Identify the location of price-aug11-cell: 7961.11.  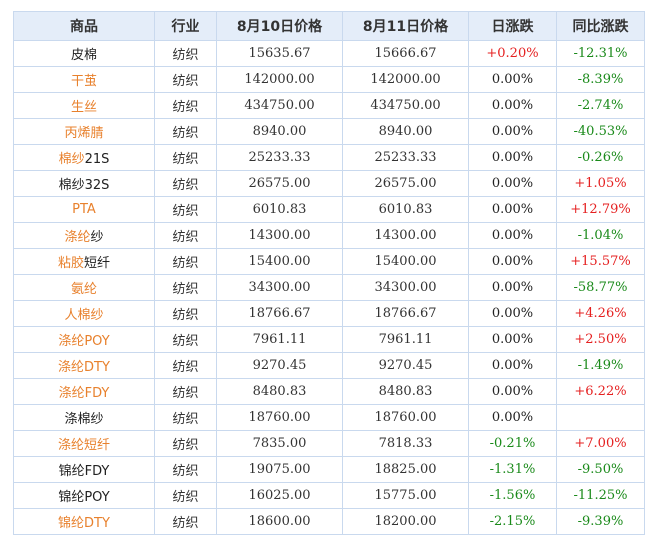
(405, 339).